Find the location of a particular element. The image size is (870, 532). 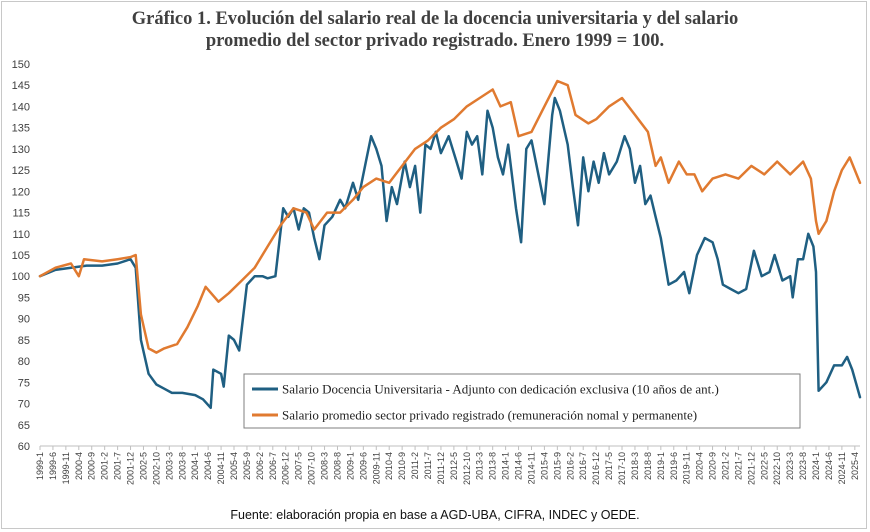

y-tick-label: 75 is located at coordinates (24, 383).